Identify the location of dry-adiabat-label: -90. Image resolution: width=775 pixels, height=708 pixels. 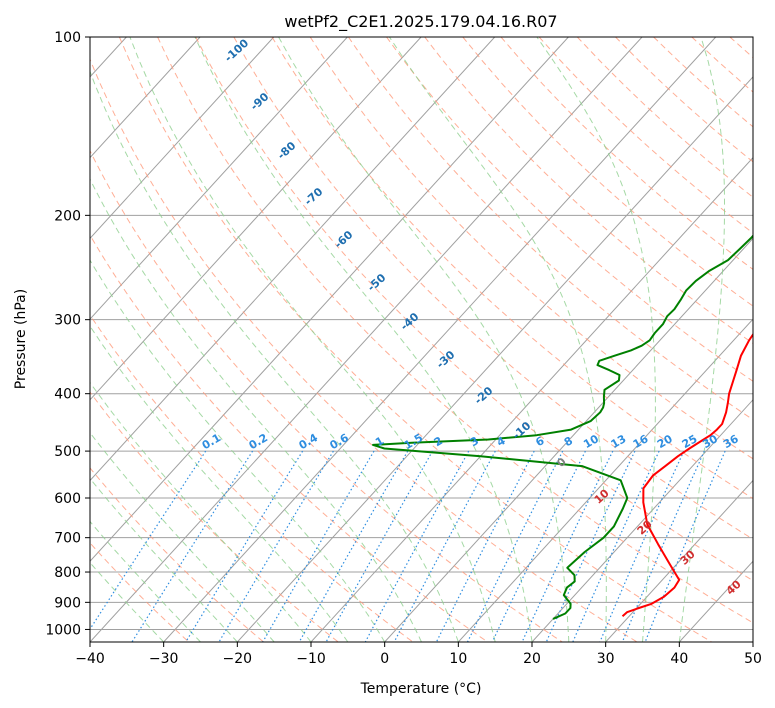
(260, 101).